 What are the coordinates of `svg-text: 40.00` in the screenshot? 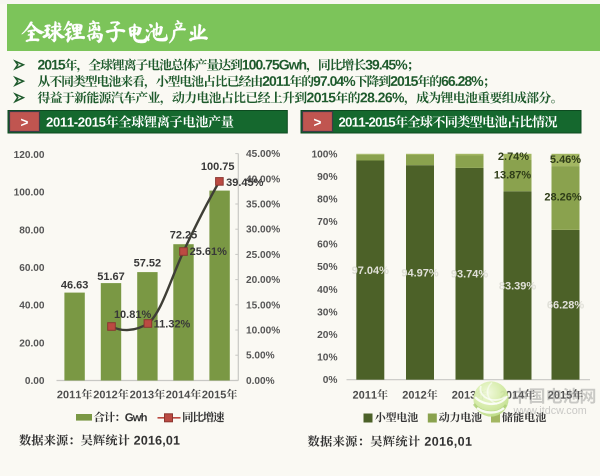 It's located at (32, 306).